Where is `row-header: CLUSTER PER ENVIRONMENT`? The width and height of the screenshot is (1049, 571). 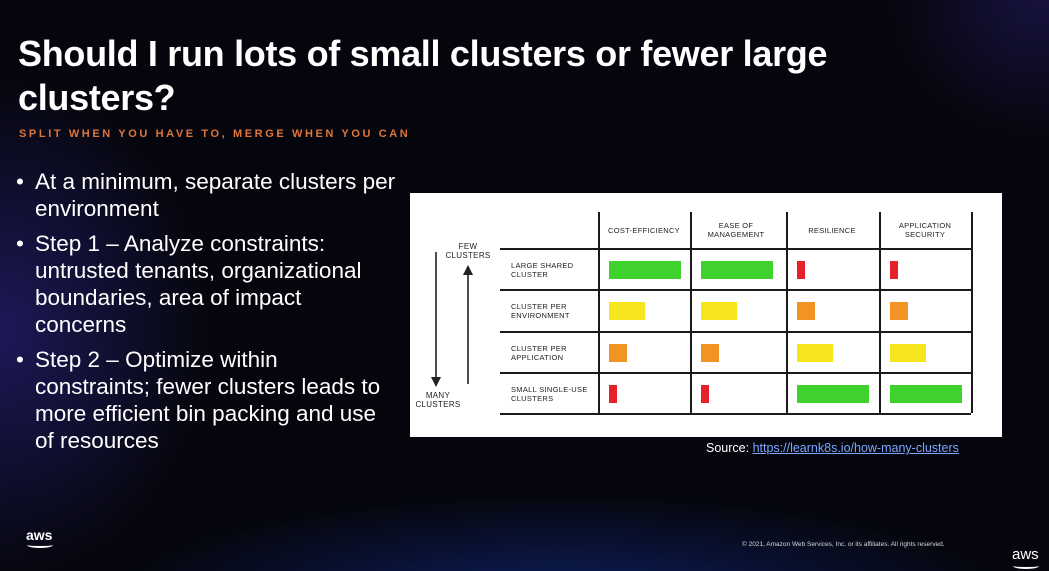 row-header: CLUSTER PER ENVIRONMENT is located at coordinates (540, 310).